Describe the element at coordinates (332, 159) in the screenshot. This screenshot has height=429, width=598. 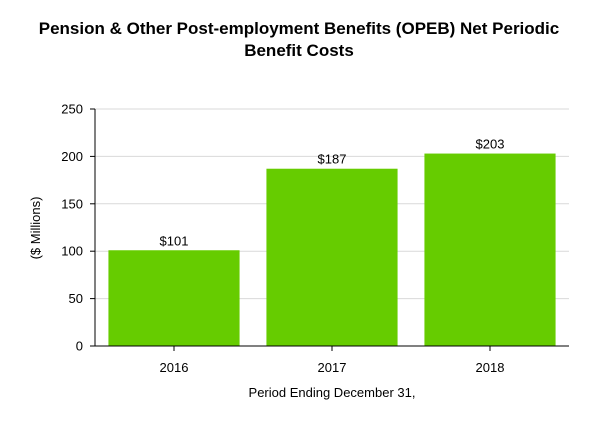
I see `data-label-2017: $187` at that location.